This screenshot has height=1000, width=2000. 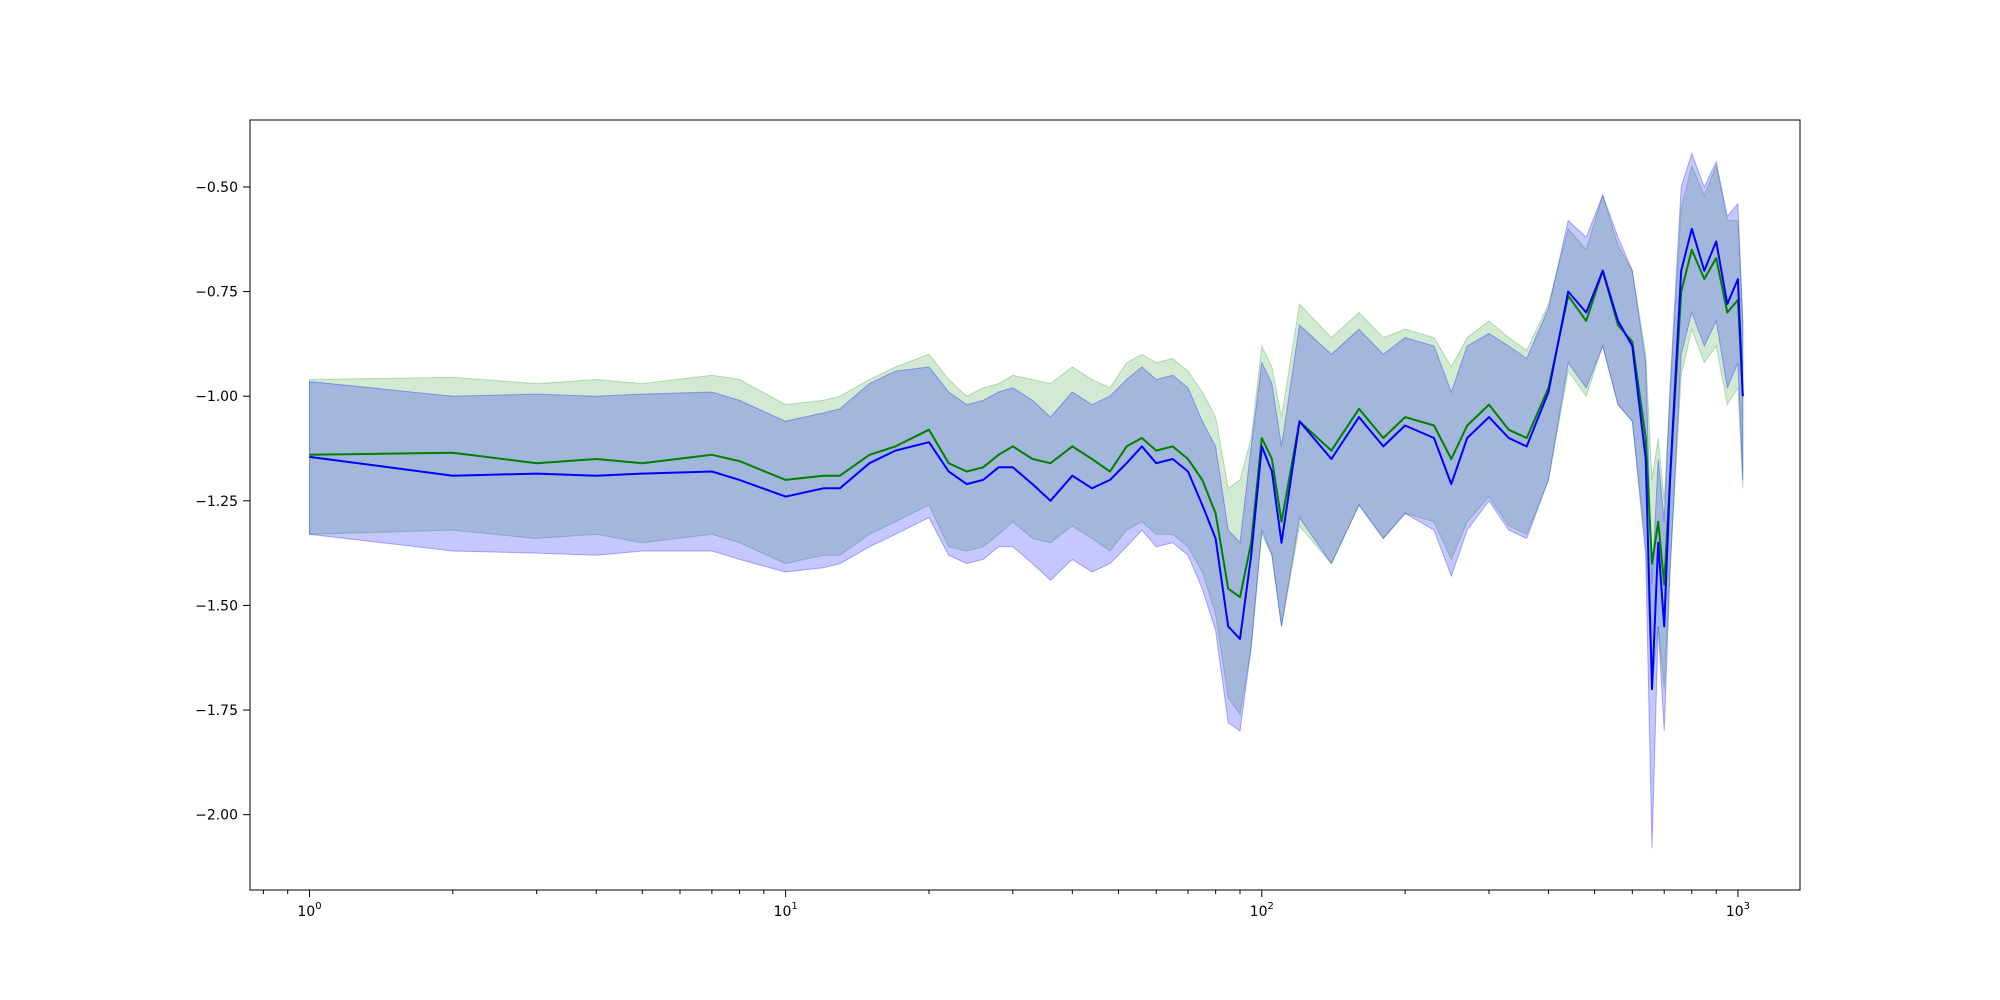 I want to click on y-tick-label: −1.75, so click(x=216, y=711).